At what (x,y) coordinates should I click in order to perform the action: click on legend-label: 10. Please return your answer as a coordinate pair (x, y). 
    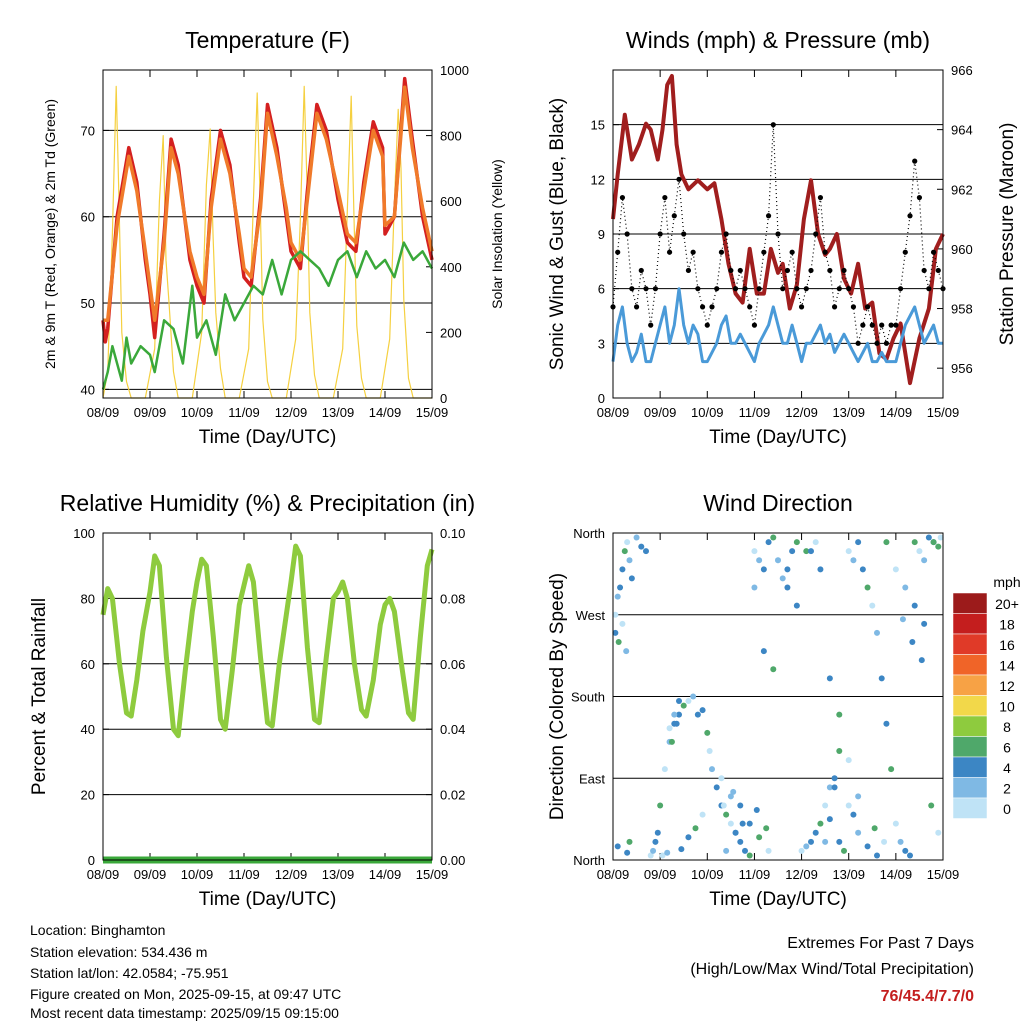
    Looking at the image, I should click on (1007, 707).